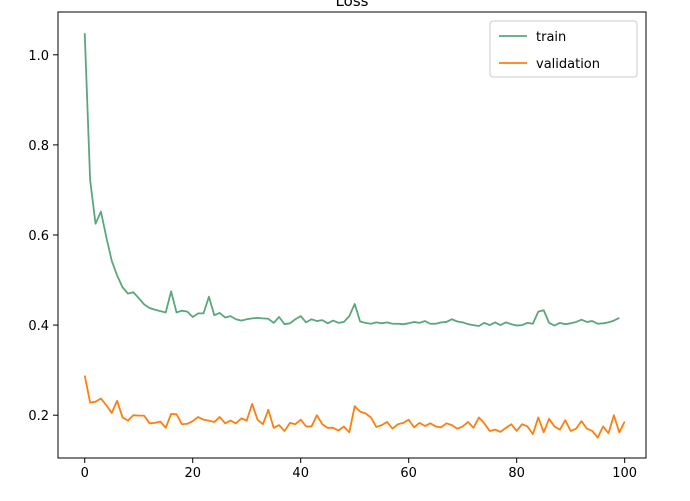 The height and width of the screenshot is (501, 690). I want to click on chart-title: Loss, so click(352, 5).